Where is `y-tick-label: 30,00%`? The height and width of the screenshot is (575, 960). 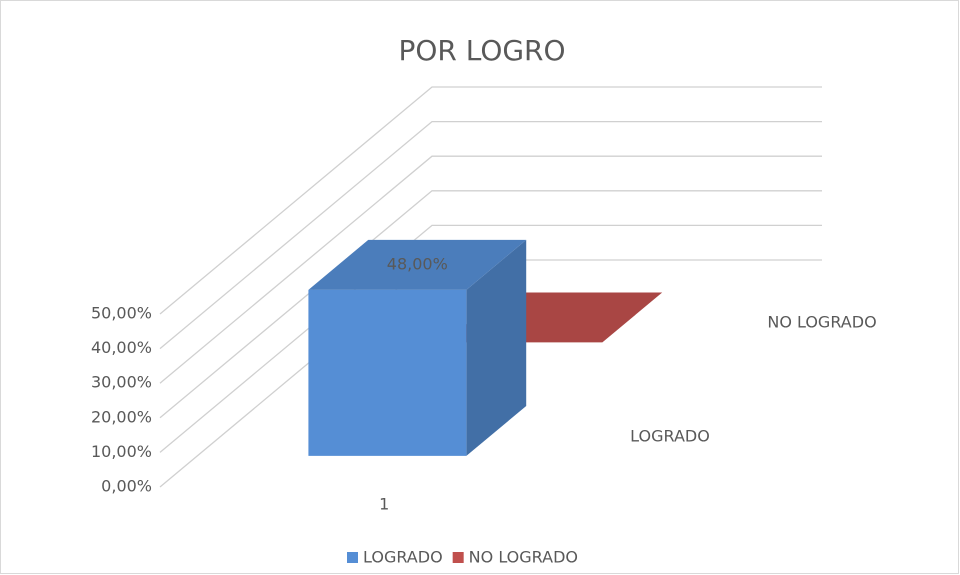 y-tick-label: 30,00% is located at coordinates (121, 382).